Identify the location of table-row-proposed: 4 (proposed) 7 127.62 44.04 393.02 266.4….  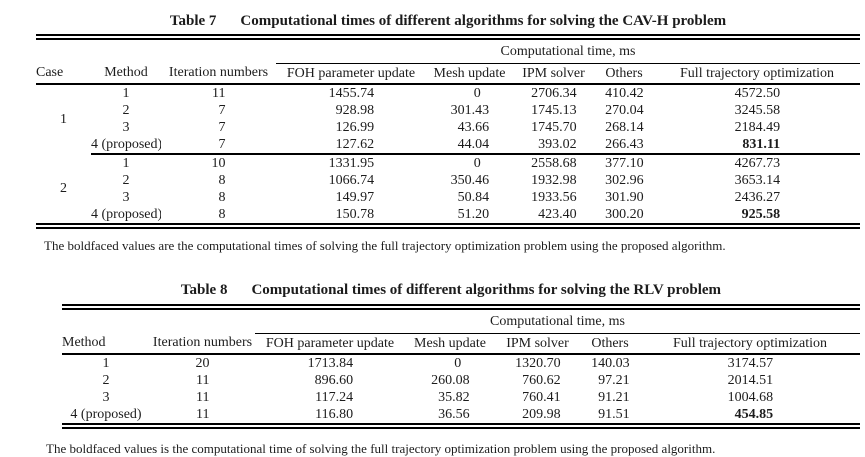
(448, 145).